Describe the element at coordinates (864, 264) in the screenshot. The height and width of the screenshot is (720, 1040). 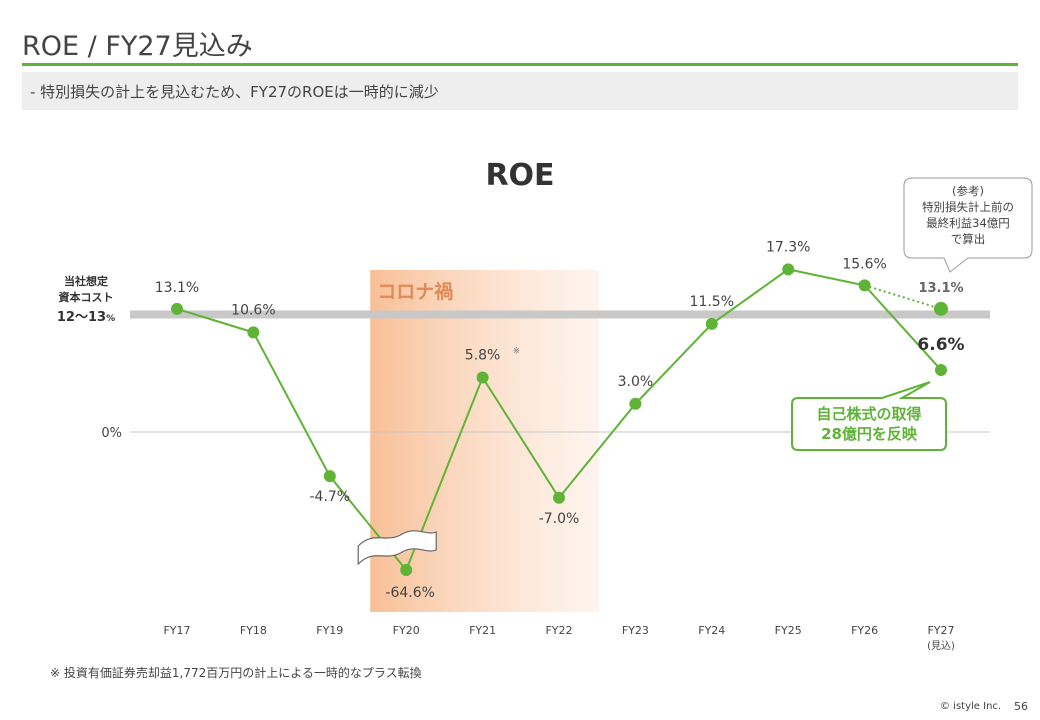
I see `data-label-fy26: 15.6%` at that location.